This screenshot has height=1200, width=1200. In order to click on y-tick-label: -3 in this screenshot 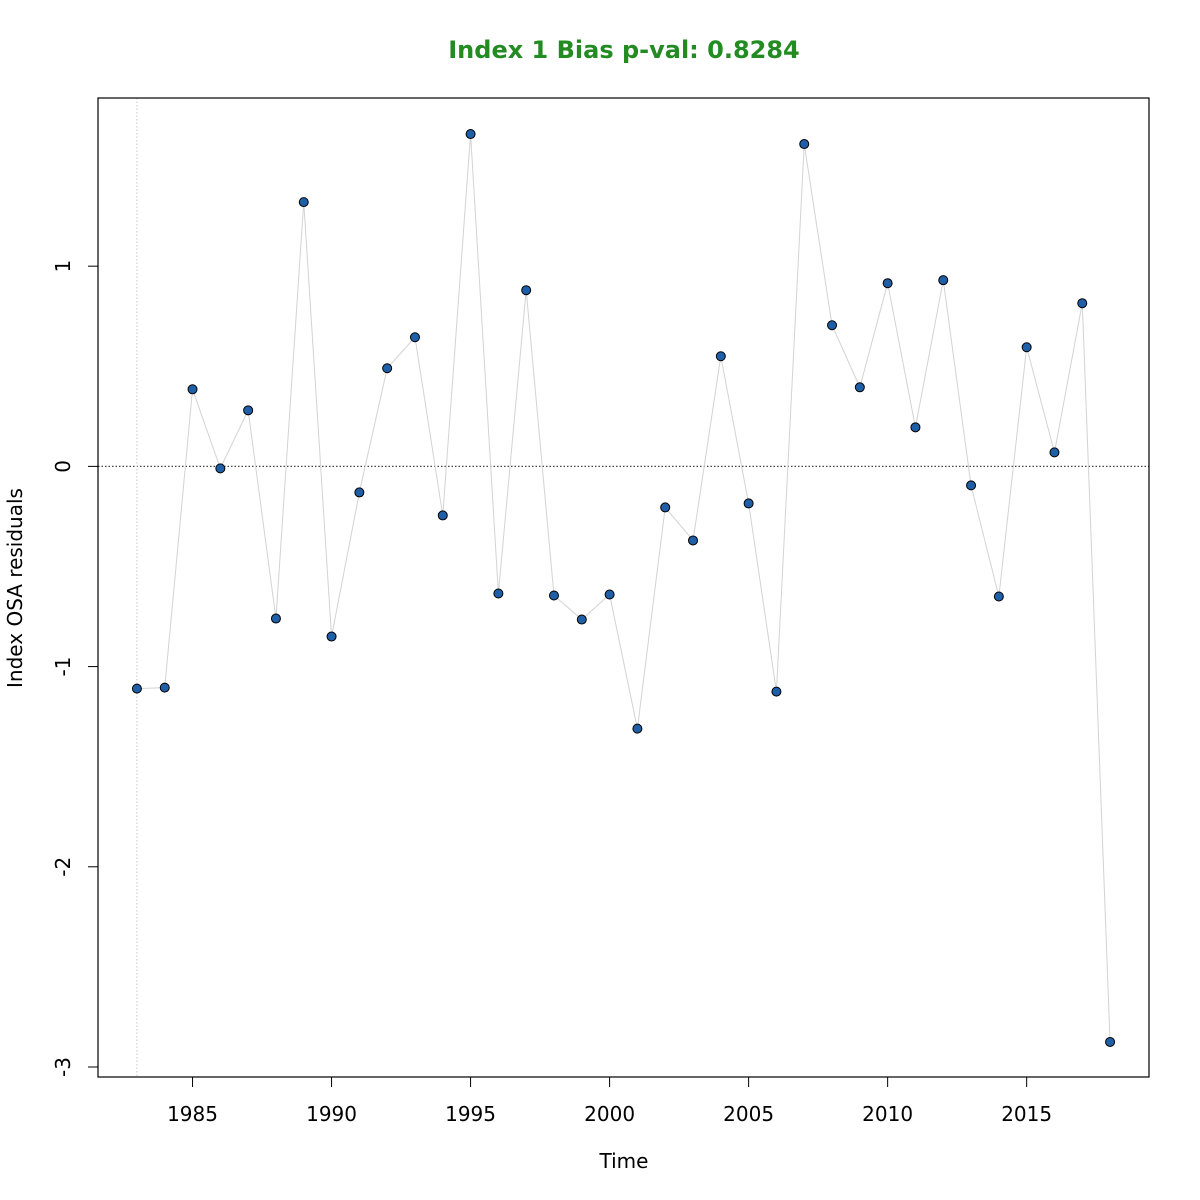, I will do `click(63, 1067)`.